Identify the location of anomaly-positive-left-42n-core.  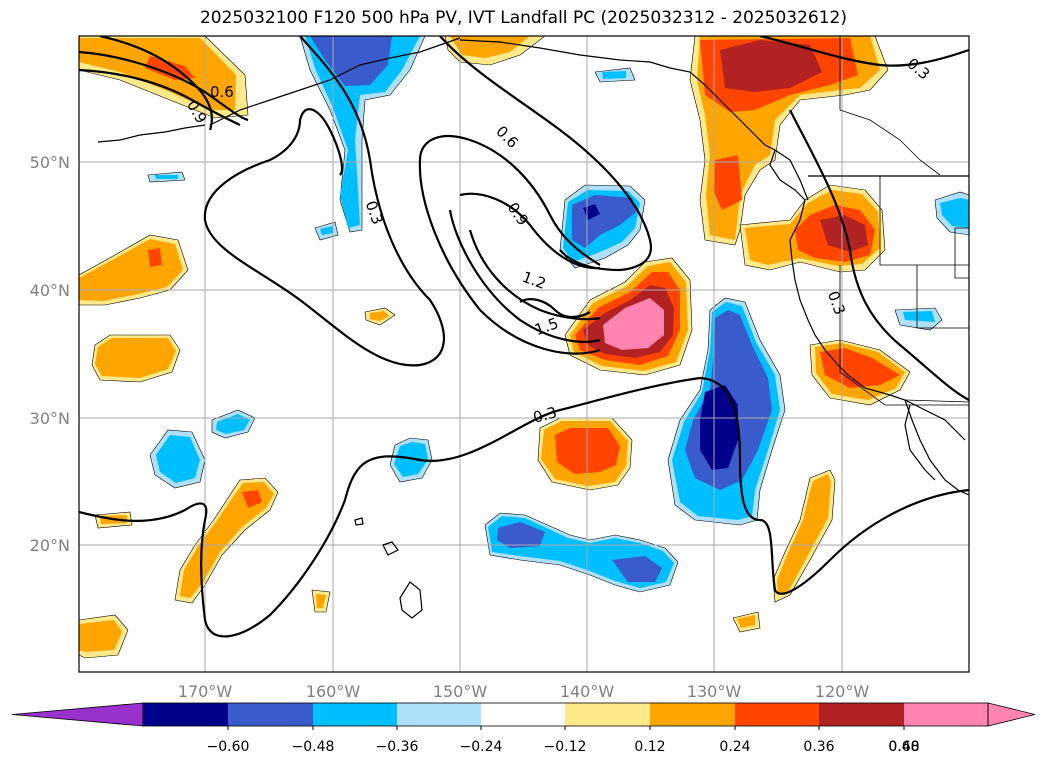
(155, 257).